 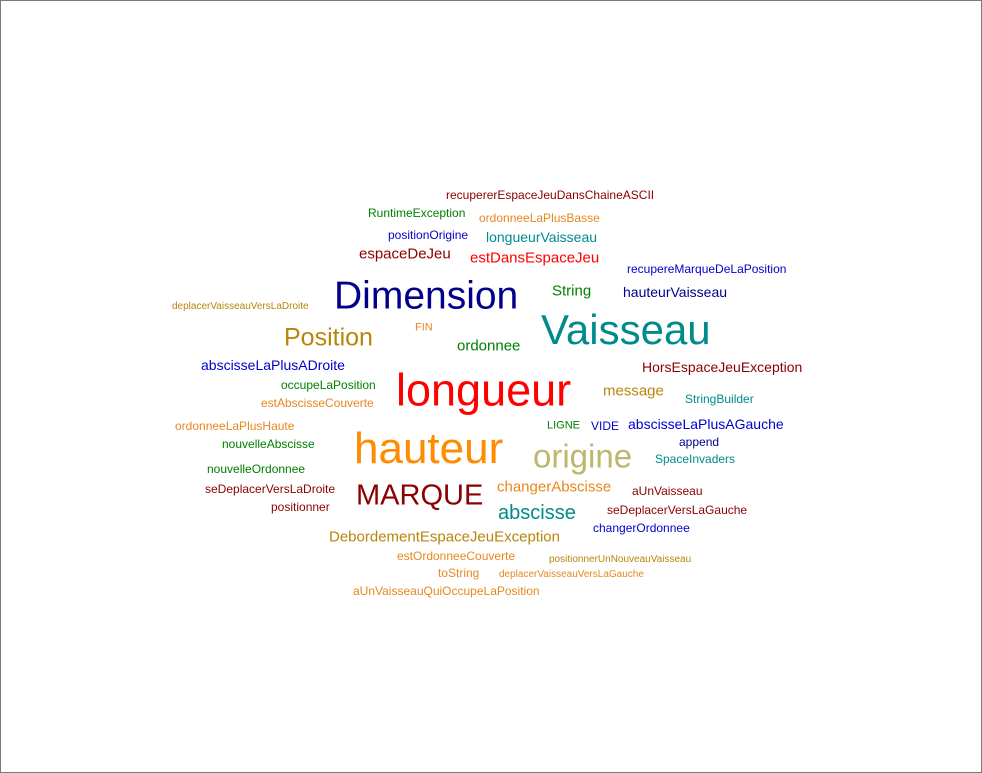 What do you see at coordinates (426, 296) in the screenshot?
I see `word: Dimension` at bounding box center [426, 296].